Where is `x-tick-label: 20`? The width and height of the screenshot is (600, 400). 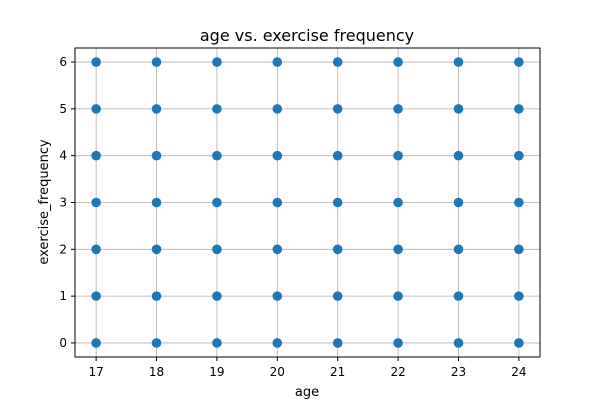
x-tick-label: 20 is located at coordinates (277, 372).